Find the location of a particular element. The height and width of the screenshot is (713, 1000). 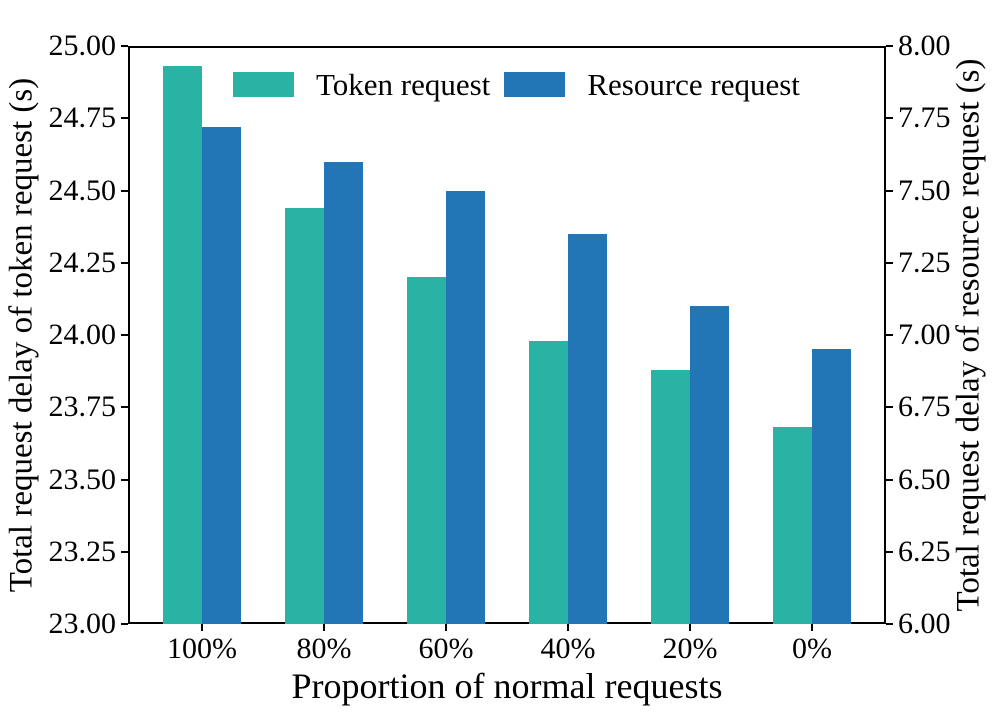

right-tick-label: 7.75 is located at coordinates (924, 118).